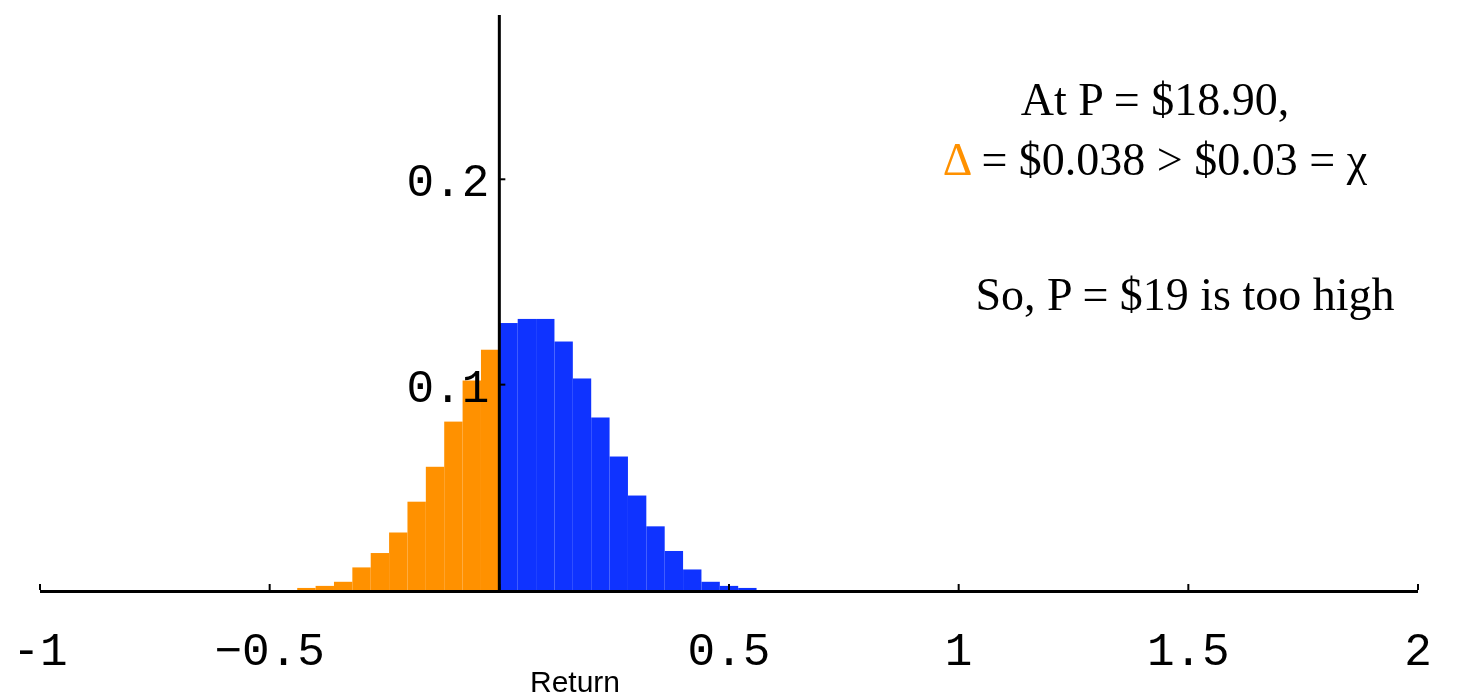 This screenshot has height=698, width=1468. Describe the element at coordinates (1418, 653) in the screenshot. I see `x-tick-label: 2` at that location.